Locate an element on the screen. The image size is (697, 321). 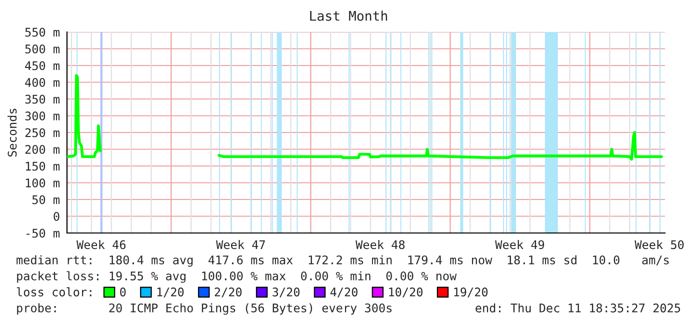
text: probe: 20 ICMP Echo Pings (56 Bytes) every 300s is located at coordinates (204, 309).